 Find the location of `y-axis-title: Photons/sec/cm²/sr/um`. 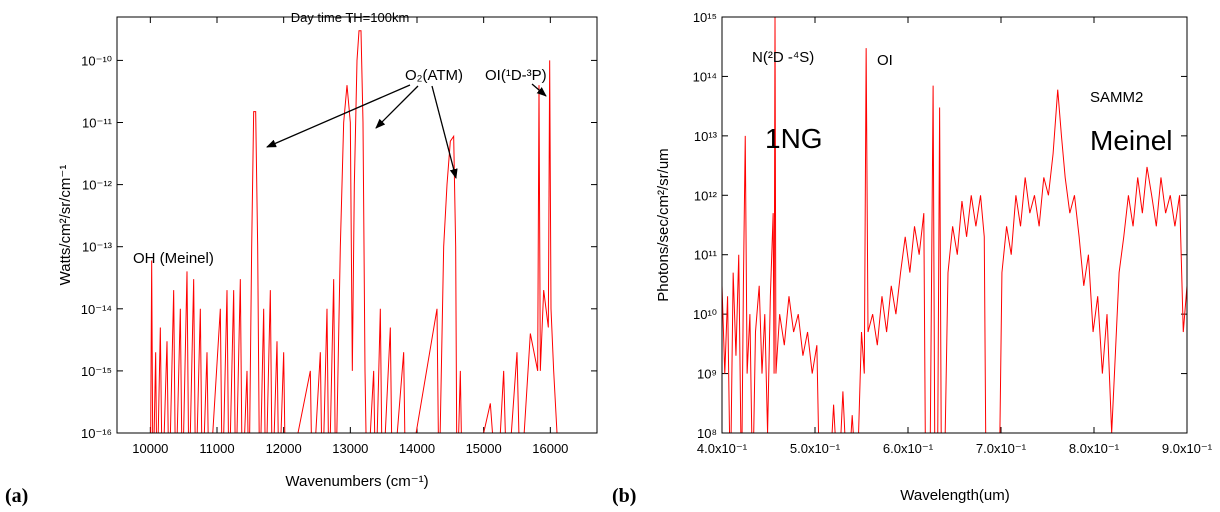

y-axis-title: Photons/sec/cm²/sr/um is located at coordinates (663, 224).